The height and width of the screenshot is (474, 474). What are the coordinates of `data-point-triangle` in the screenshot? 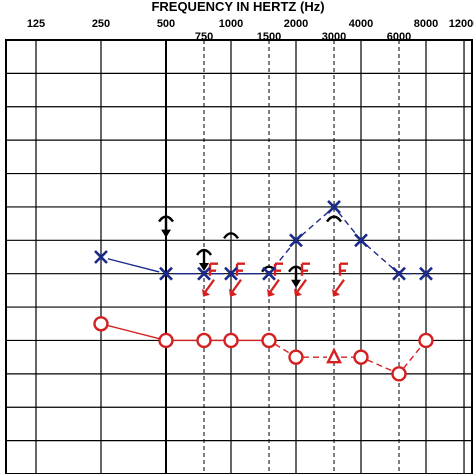 It's located at (334, 355).